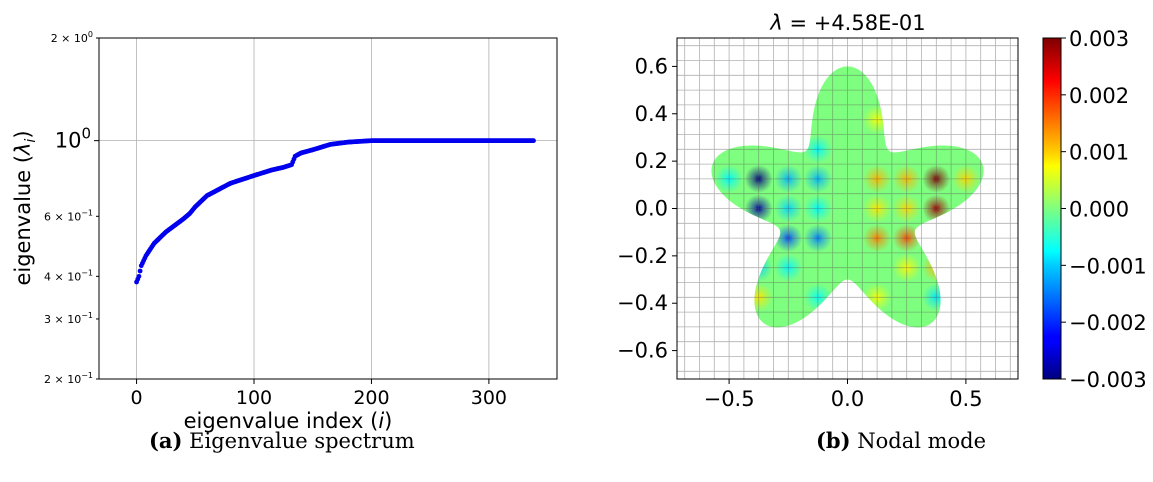  Describe the element at coordinates (137, 398) in the screenshot. I see `x-tick-label: 0` at that location.